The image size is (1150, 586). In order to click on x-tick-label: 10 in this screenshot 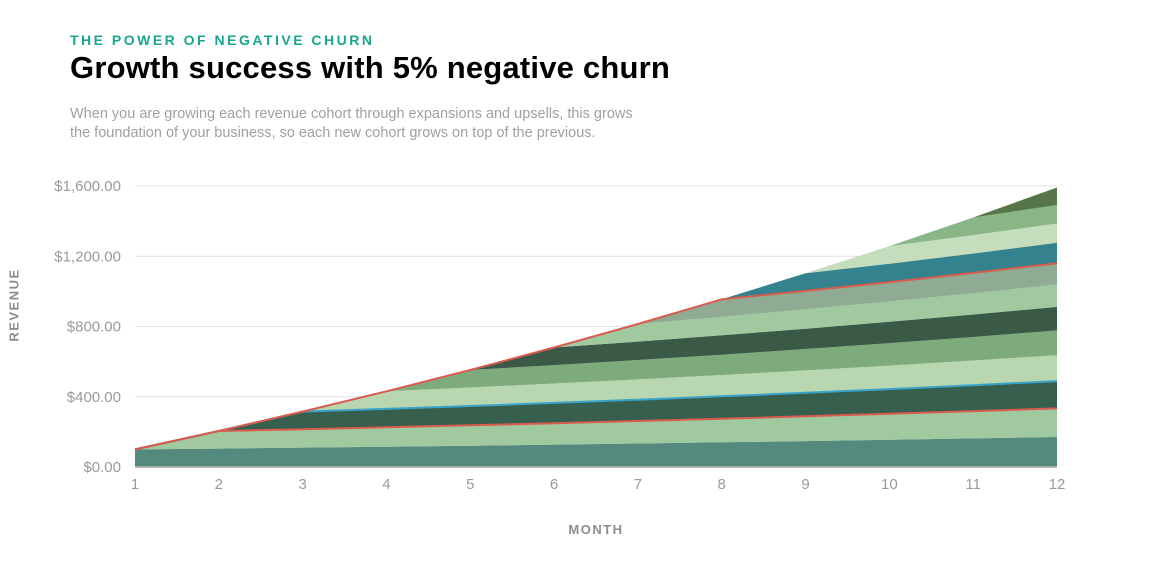, I will do `click(889, 484)`.